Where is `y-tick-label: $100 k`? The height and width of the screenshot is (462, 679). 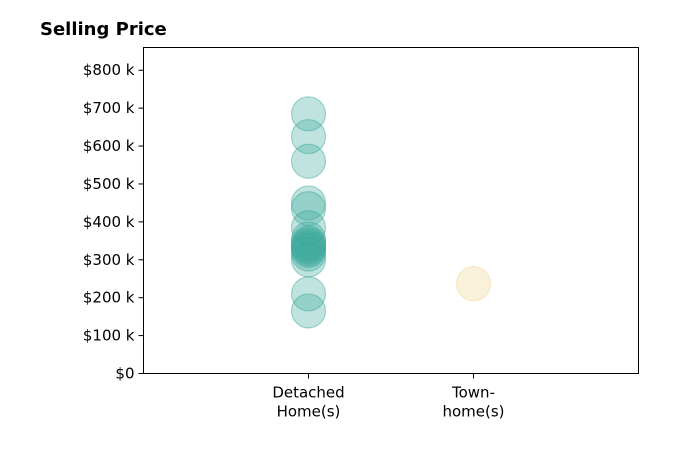 y-tick-label: $100 k is located at coordinates (109, 336).